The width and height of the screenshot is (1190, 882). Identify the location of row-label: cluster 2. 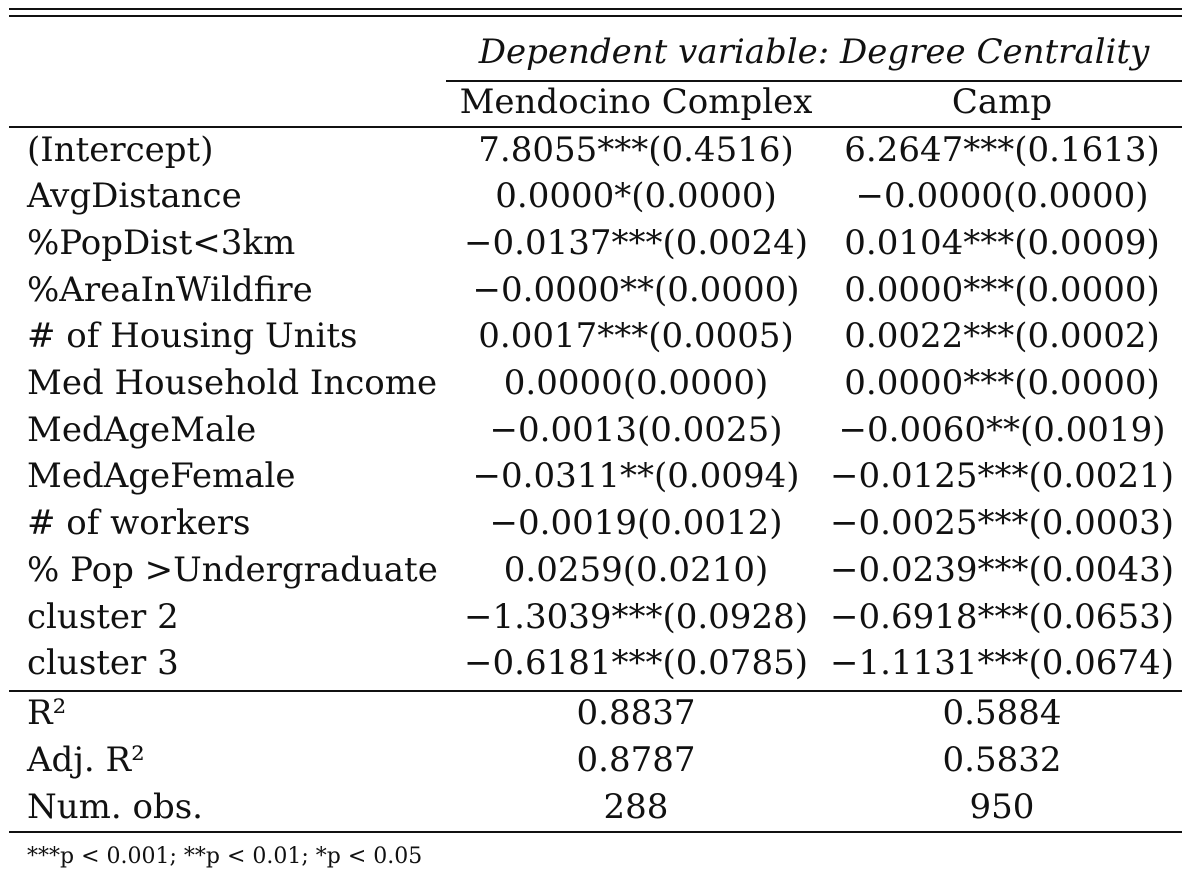
(103, 617).